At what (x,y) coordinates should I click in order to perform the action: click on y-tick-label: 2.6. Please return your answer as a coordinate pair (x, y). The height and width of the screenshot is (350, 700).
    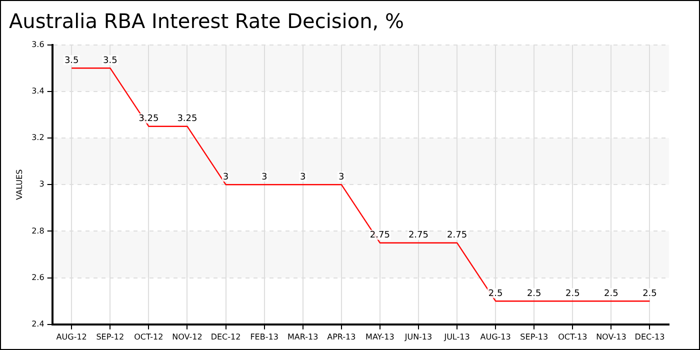
    Looking at the image, I should click on (38, 277).